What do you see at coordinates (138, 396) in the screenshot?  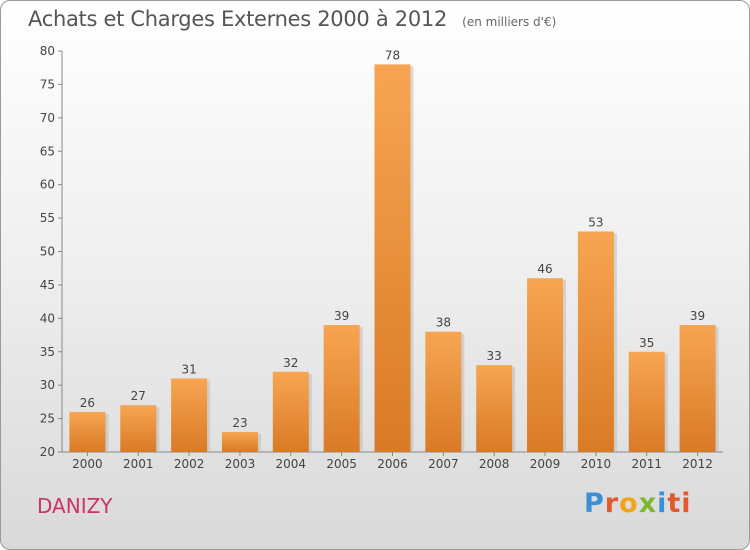 I see `data-label: 27` at bounding box center [138, 396].